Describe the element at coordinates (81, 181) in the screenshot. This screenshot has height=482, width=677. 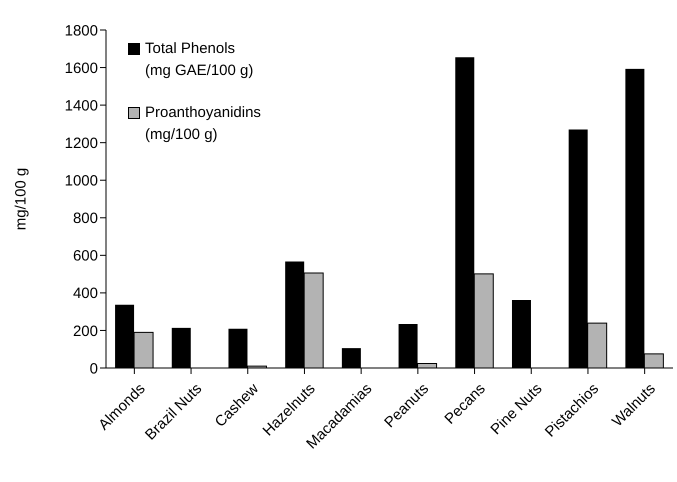
I see `y-tick-label: 1000` at that location.